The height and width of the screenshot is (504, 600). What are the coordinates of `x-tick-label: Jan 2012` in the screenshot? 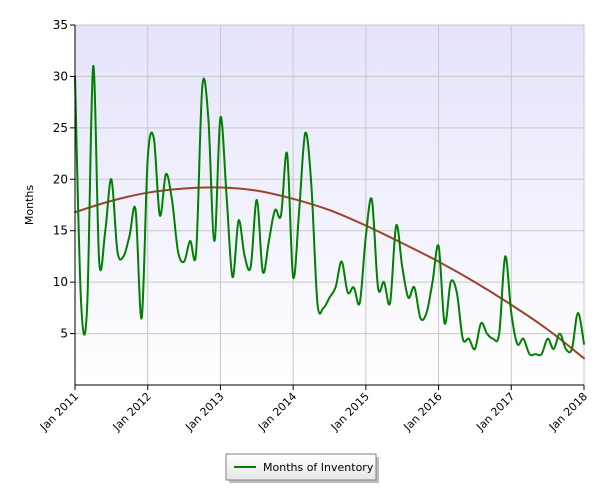 It's located at (132, 412).